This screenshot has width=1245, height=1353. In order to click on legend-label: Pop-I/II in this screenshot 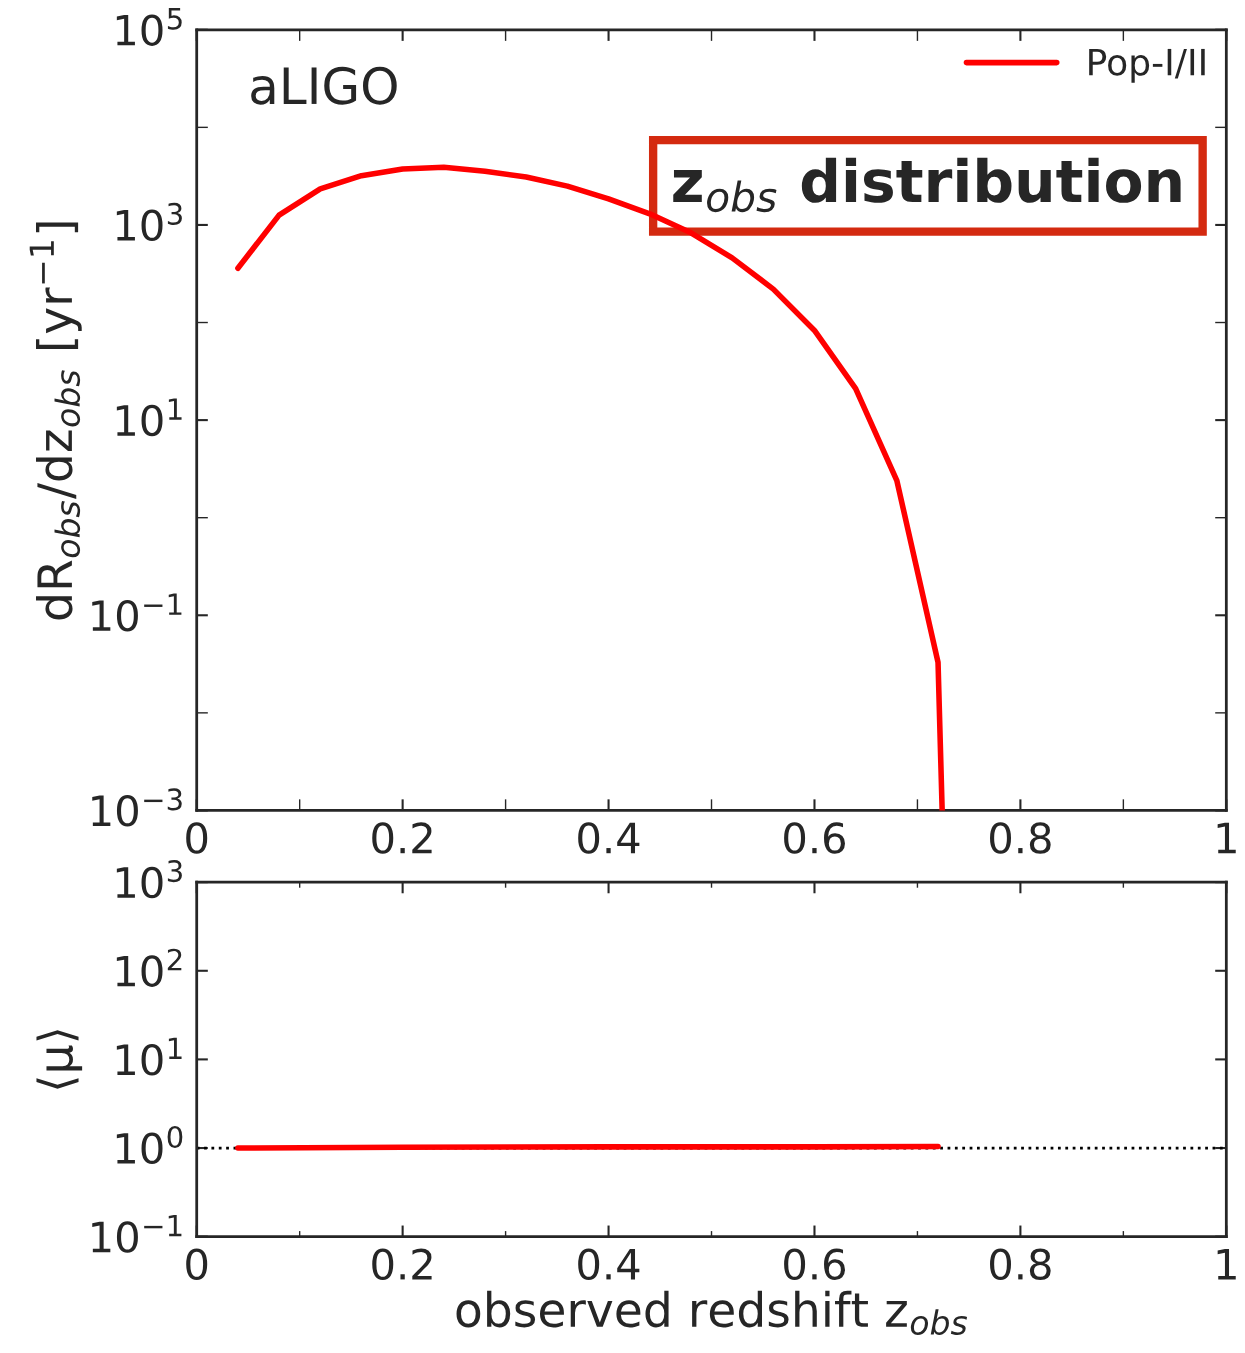, I will do `click(1147, 65)`.